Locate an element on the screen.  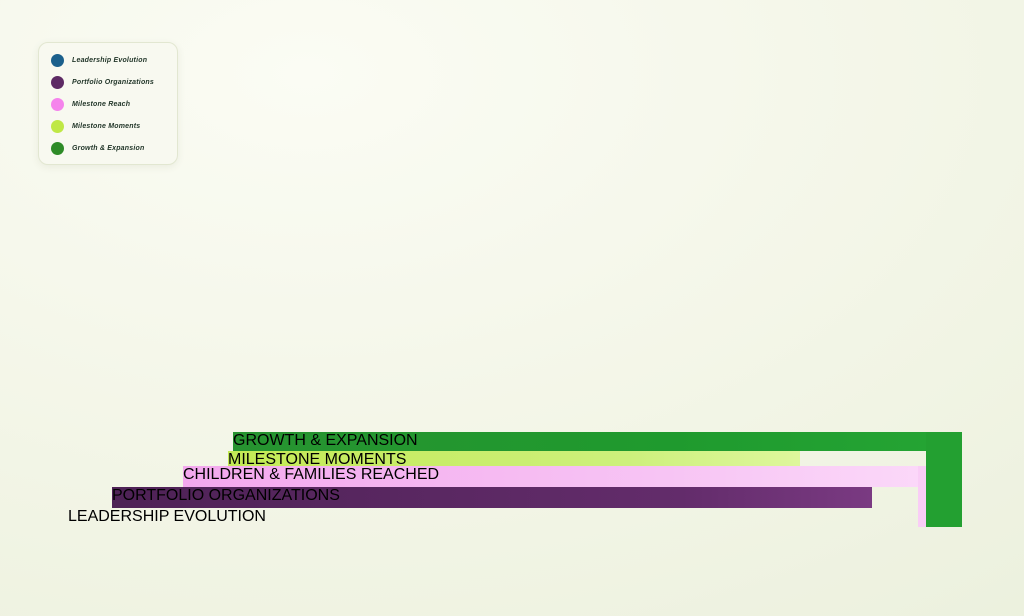
bar-children-right-block is located at coordinates (922, 496).